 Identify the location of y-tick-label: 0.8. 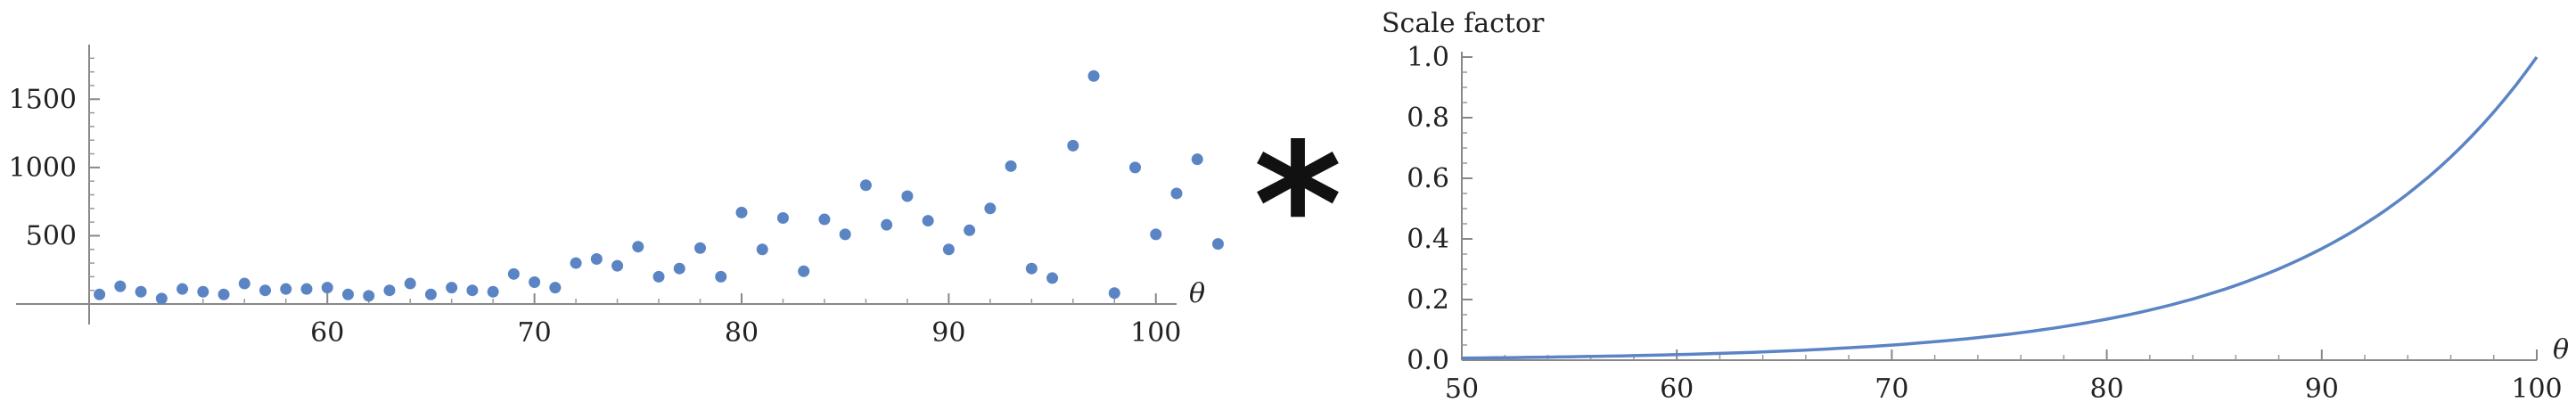
(1428, 118).